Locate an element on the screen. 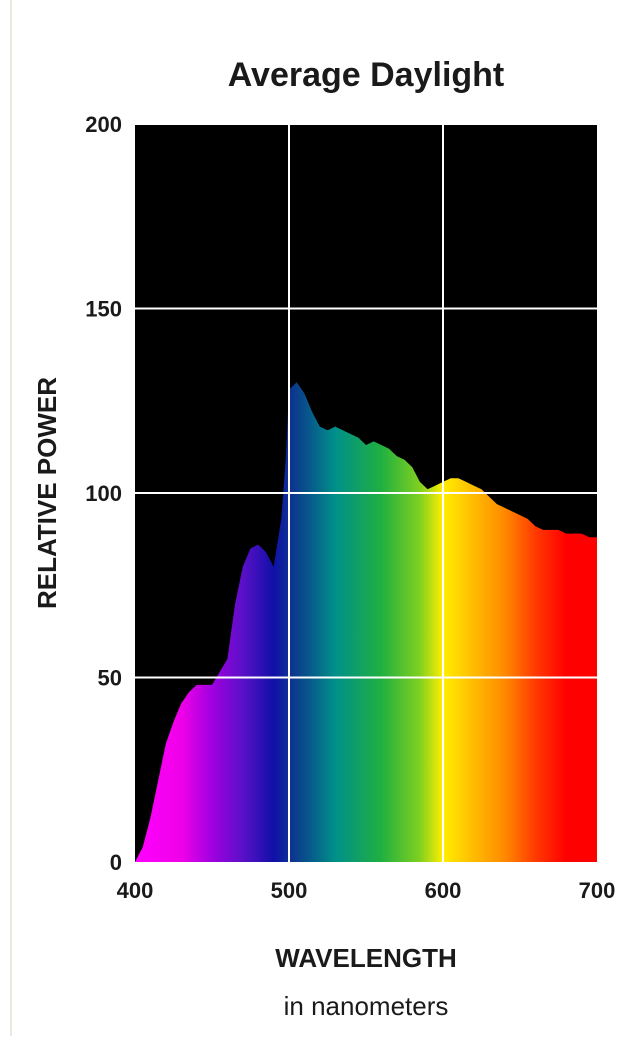 Image resolution: width=619 pixels, height=1041 pixels. x-axis-sublabel: in nanometers is located at coordinates (366, 1006).